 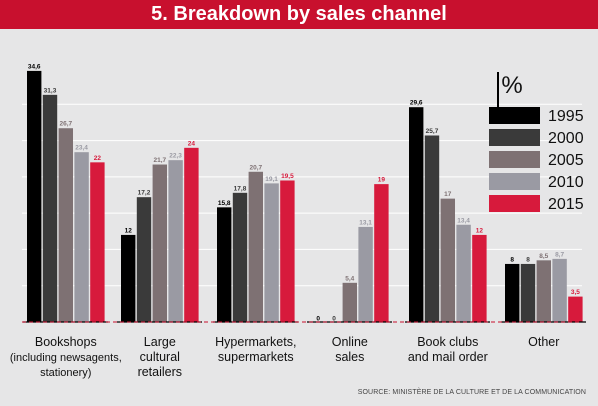 What do you see at coordinates (192, 143) in the screenshot?
I see `data-label: 24` at bounding box center [192, 143].